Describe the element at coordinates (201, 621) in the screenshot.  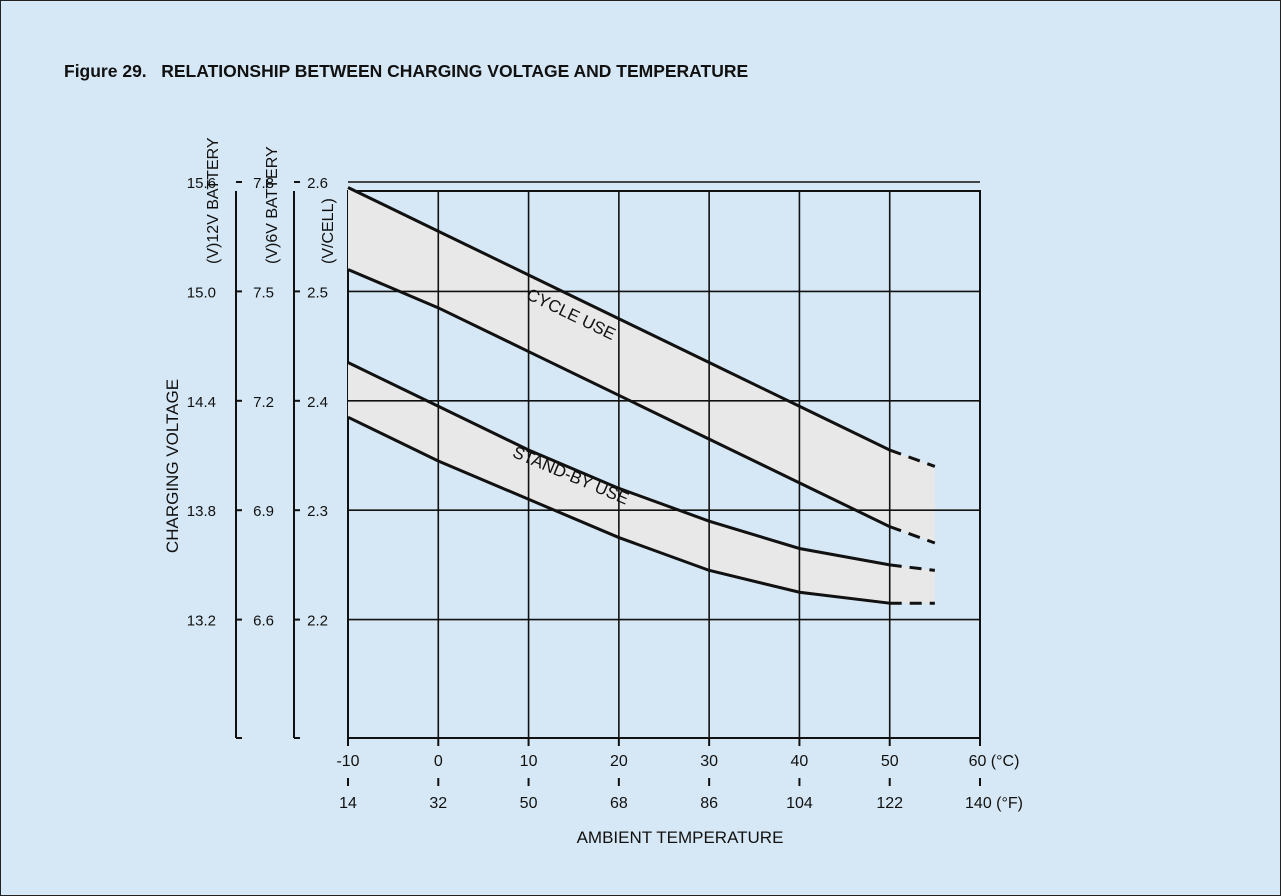
I see `y-tick-label: 13.2` at that location.